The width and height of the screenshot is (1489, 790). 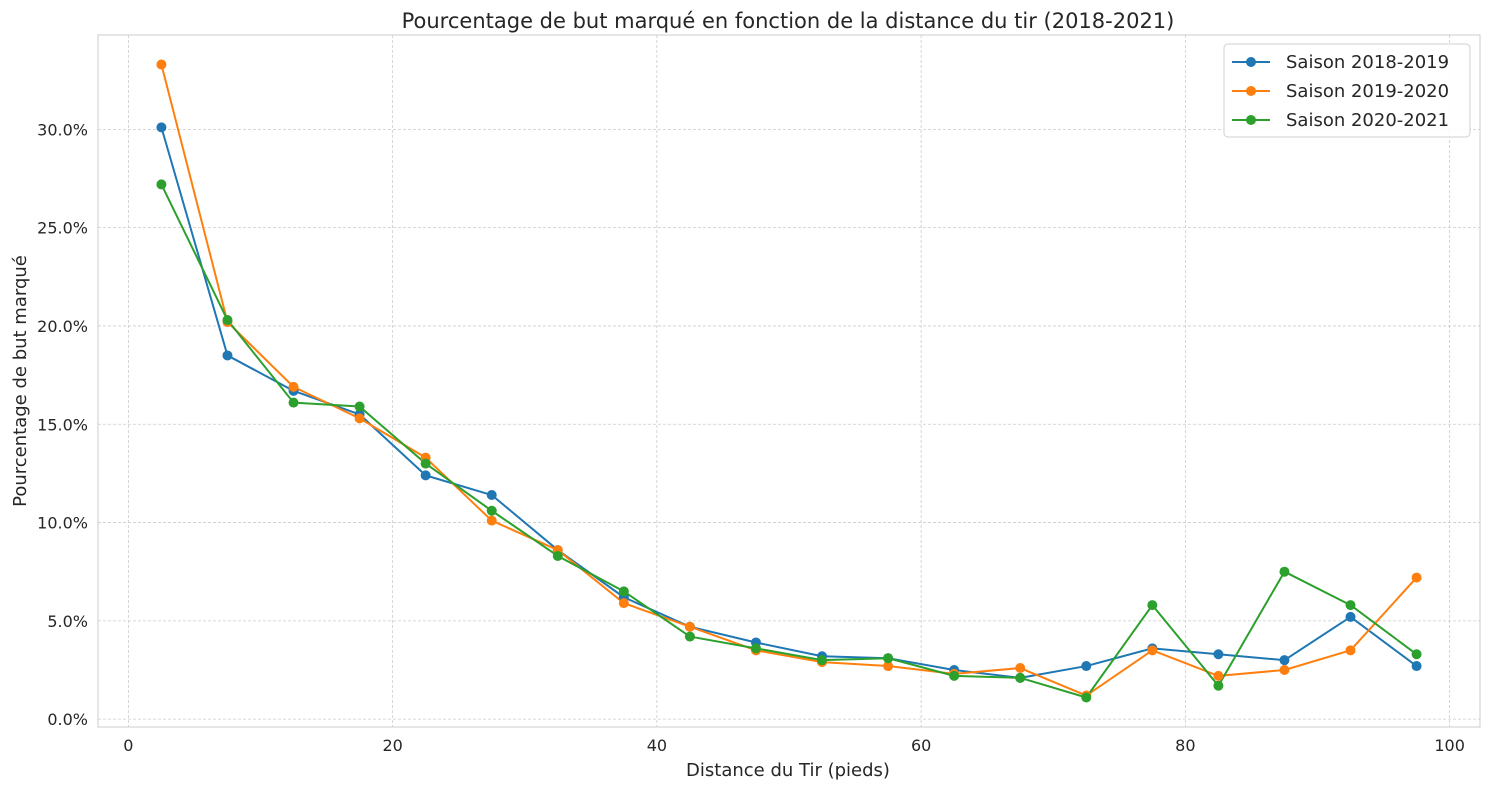 I want to click on legend-label: Saison 2020-2021, so click(x=1367, y=120).